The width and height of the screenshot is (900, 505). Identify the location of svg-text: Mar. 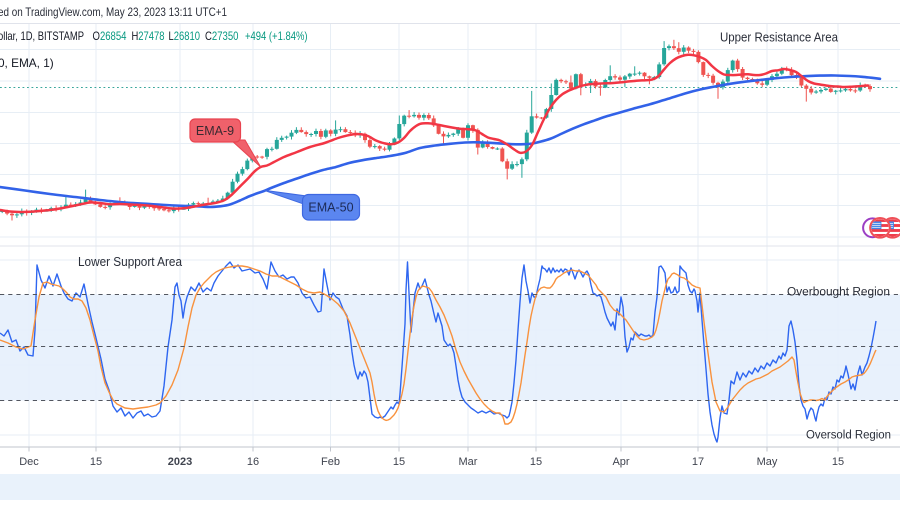
(468, 462).